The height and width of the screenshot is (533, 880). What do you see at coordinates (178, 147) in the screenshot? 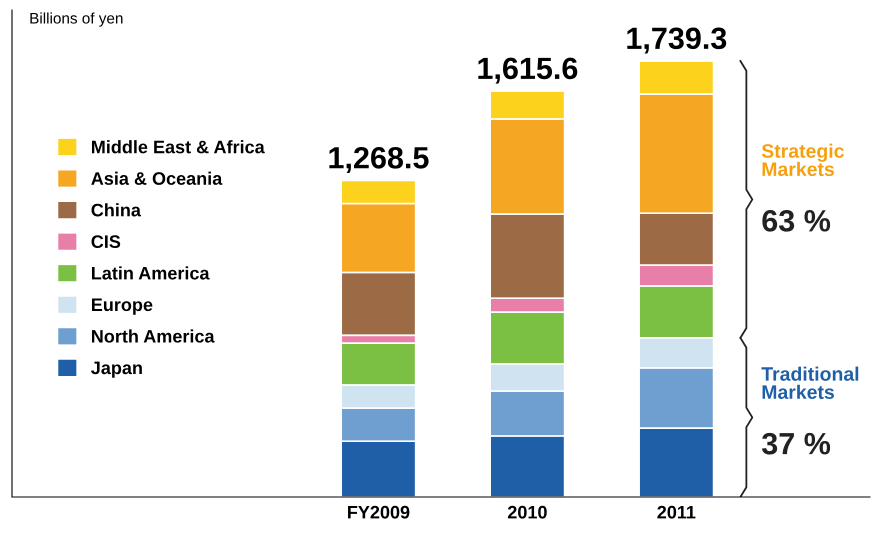
I see `legend-label: Middle East & Africa` at bounding box center [178, 147].